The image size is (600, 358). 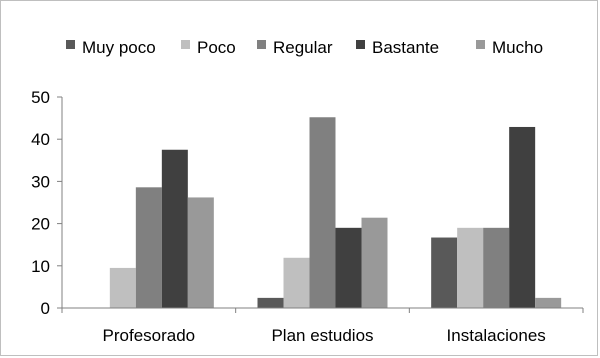 I want to click on legend-label-3: Bastante, so click(x=405, y=47).